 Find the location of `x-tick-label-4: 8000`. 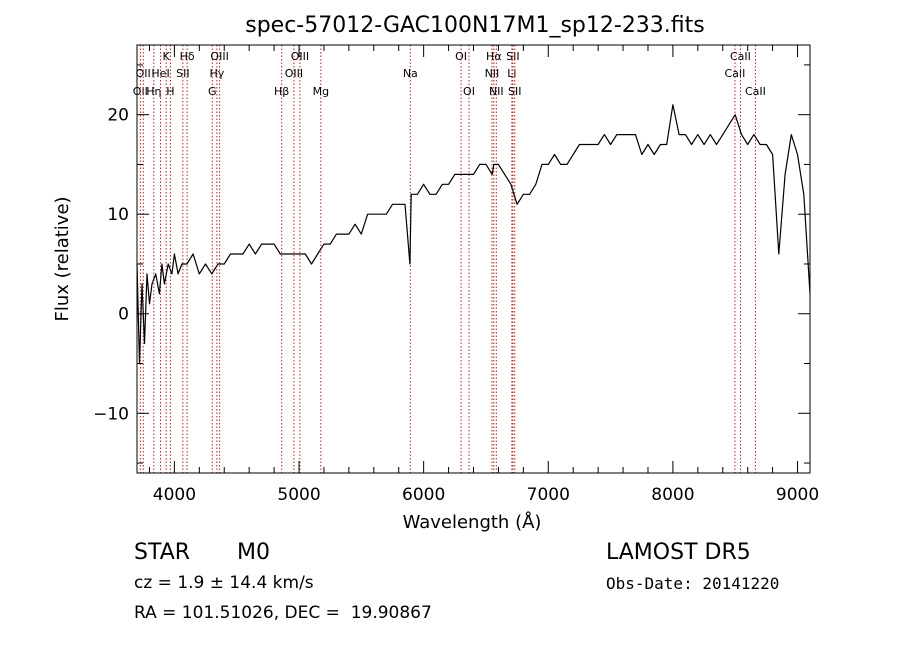

x-tick-label-4: 8000 is located at coordinates (672, 495).